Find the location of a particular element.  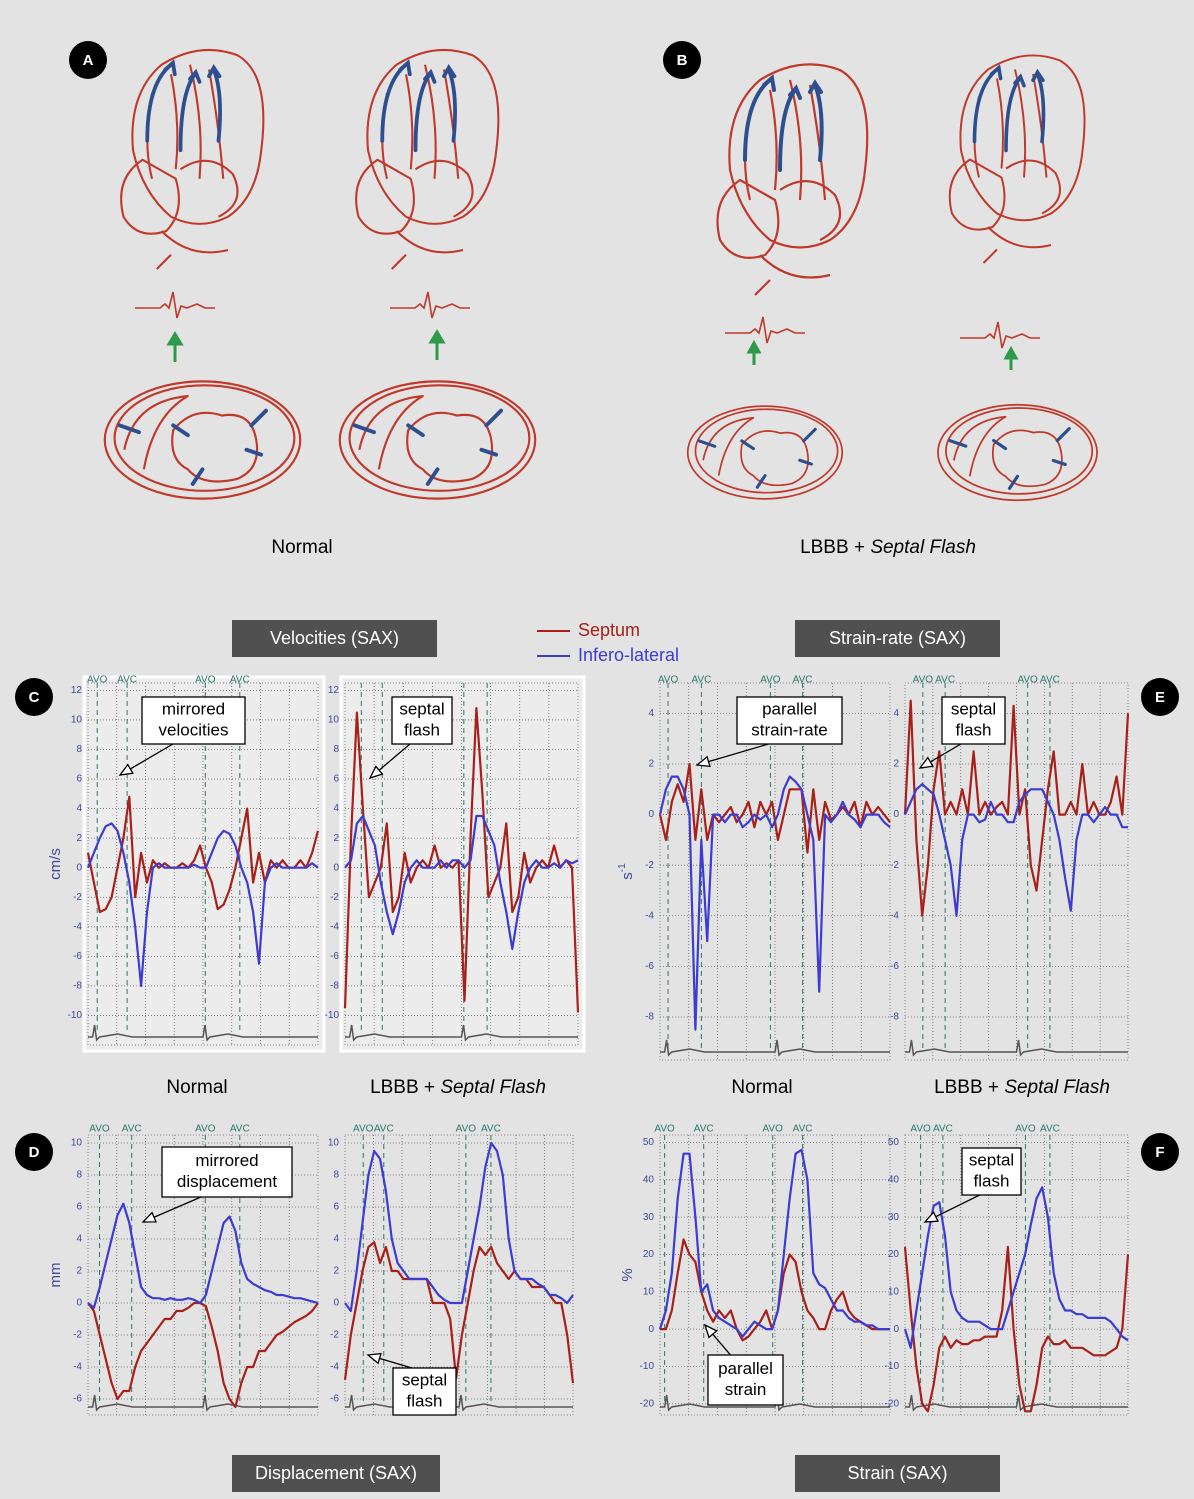

y-tick-label: 30 is located at coordinates (894, 1217).